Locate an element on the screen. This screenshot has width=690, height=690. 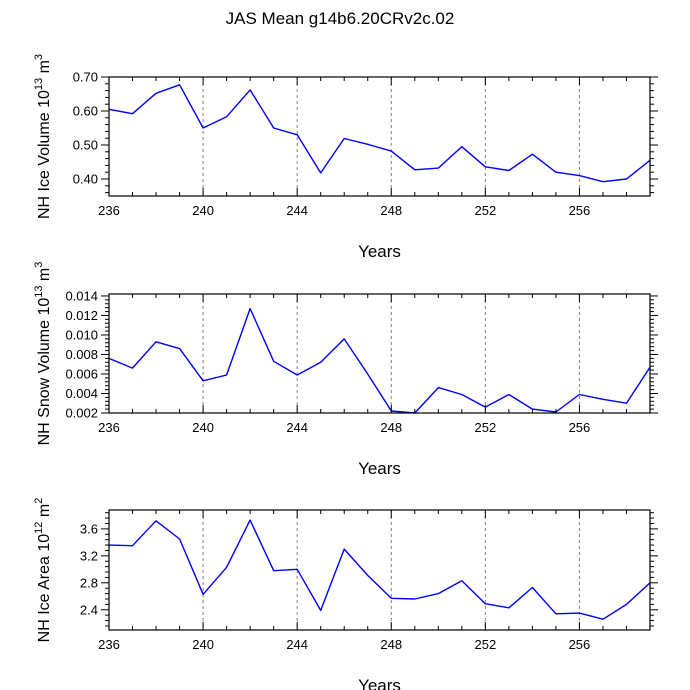
chart-2-x-tick-label: 248 is located at coordinates (391, 427).